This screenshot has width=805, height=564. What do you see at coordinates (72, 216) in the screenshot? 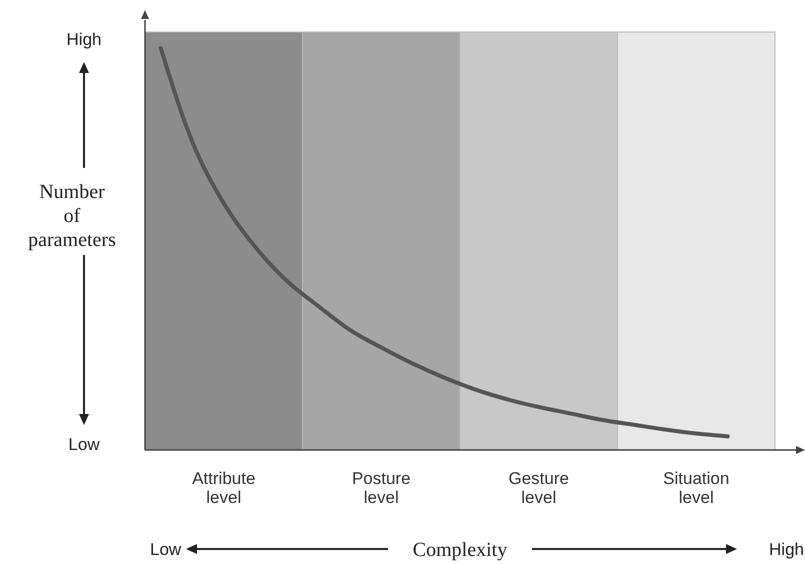
I see `y-axis-title: Number of parameters` at bounding box center [72, 216].